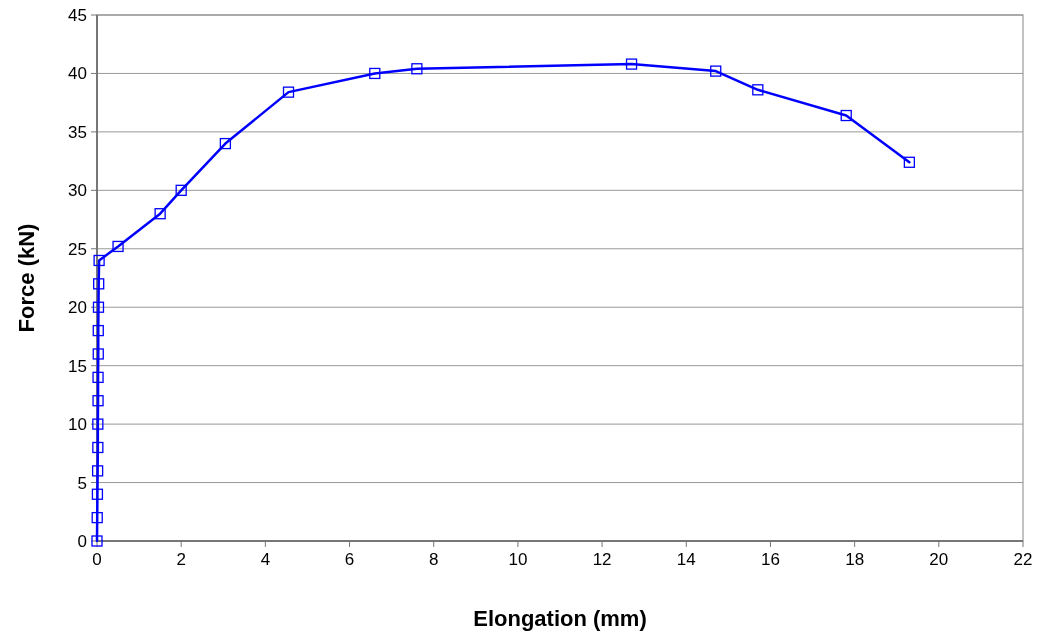  I want to click on x-tick-label: 22, so click(1023, 559).